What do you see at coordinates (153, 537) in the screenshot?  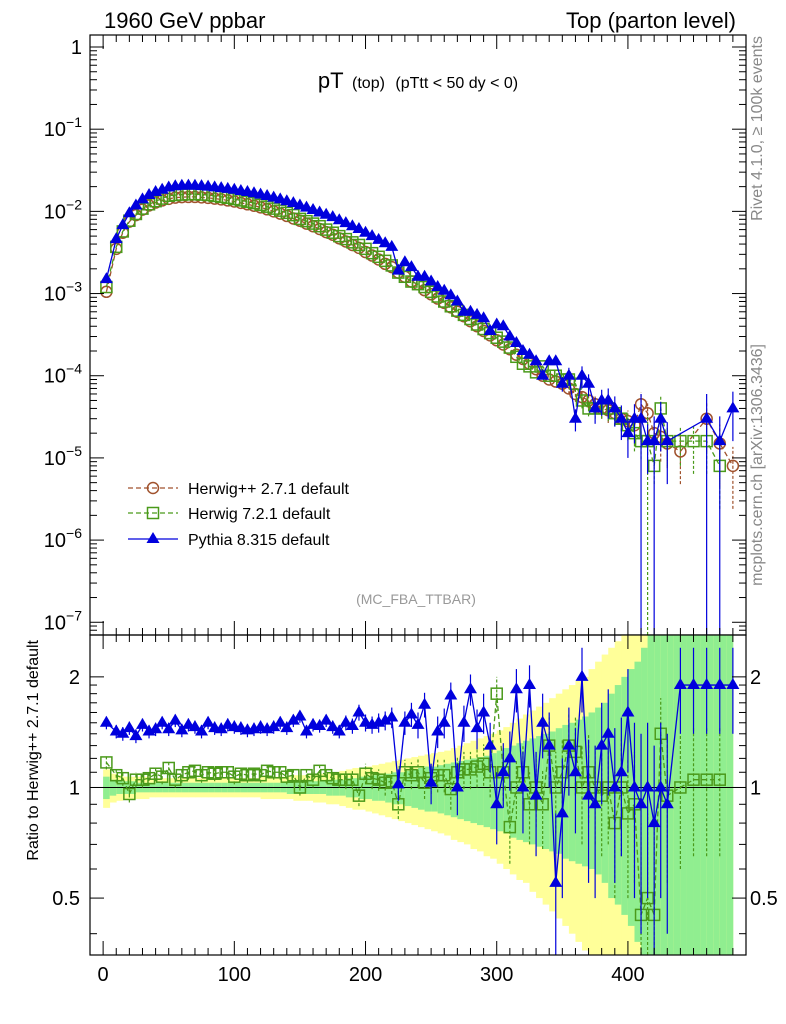 I see `legend-marker-pythia` at bounding box center [153, 537].